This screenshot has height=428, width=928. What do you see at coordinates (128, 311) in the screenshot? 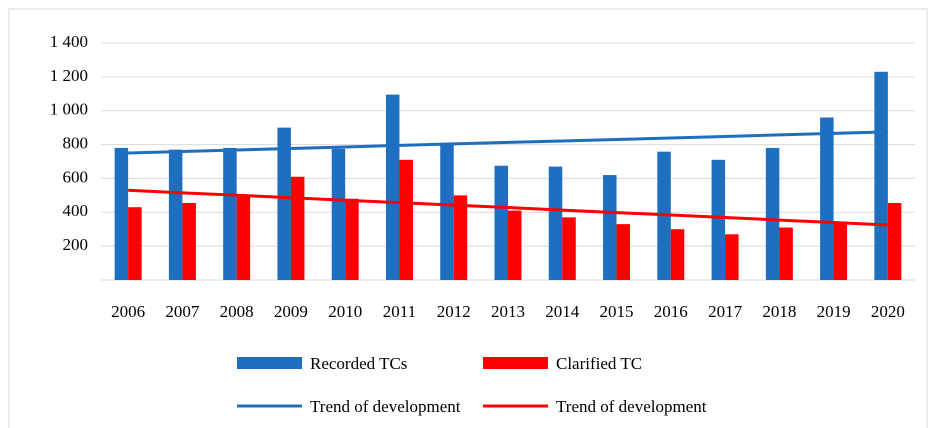
I see `x-tick-label: 2006` at bounding box center [128, 311].